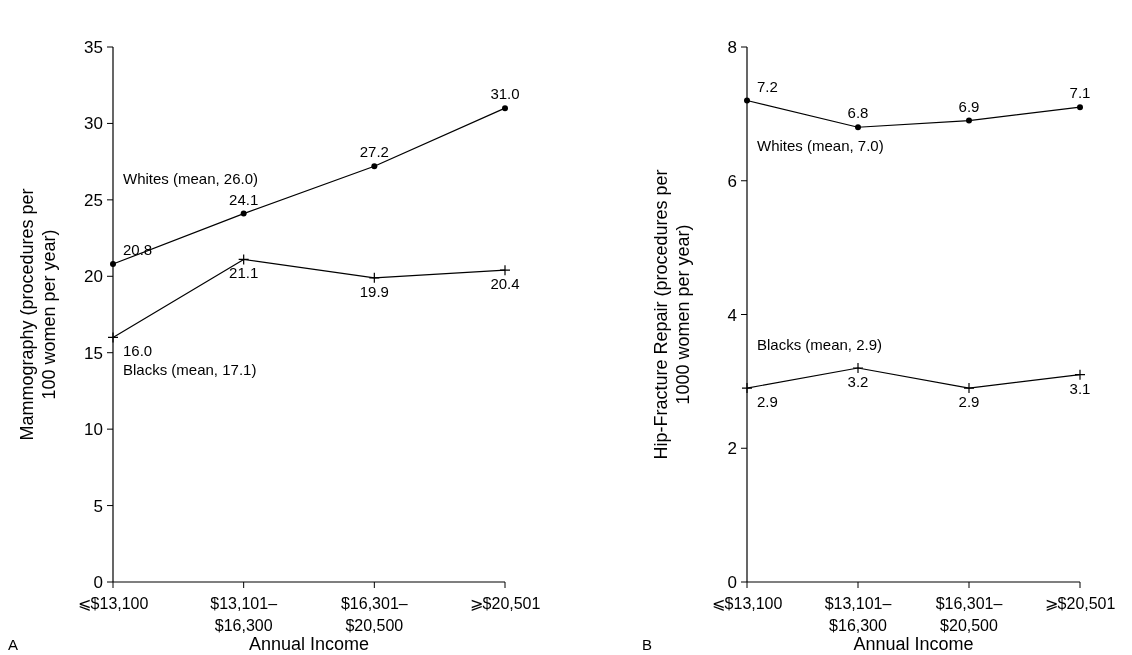 The width and height of the screenshot is (1132, 655). I want to click on text: A, so click(13, 644).